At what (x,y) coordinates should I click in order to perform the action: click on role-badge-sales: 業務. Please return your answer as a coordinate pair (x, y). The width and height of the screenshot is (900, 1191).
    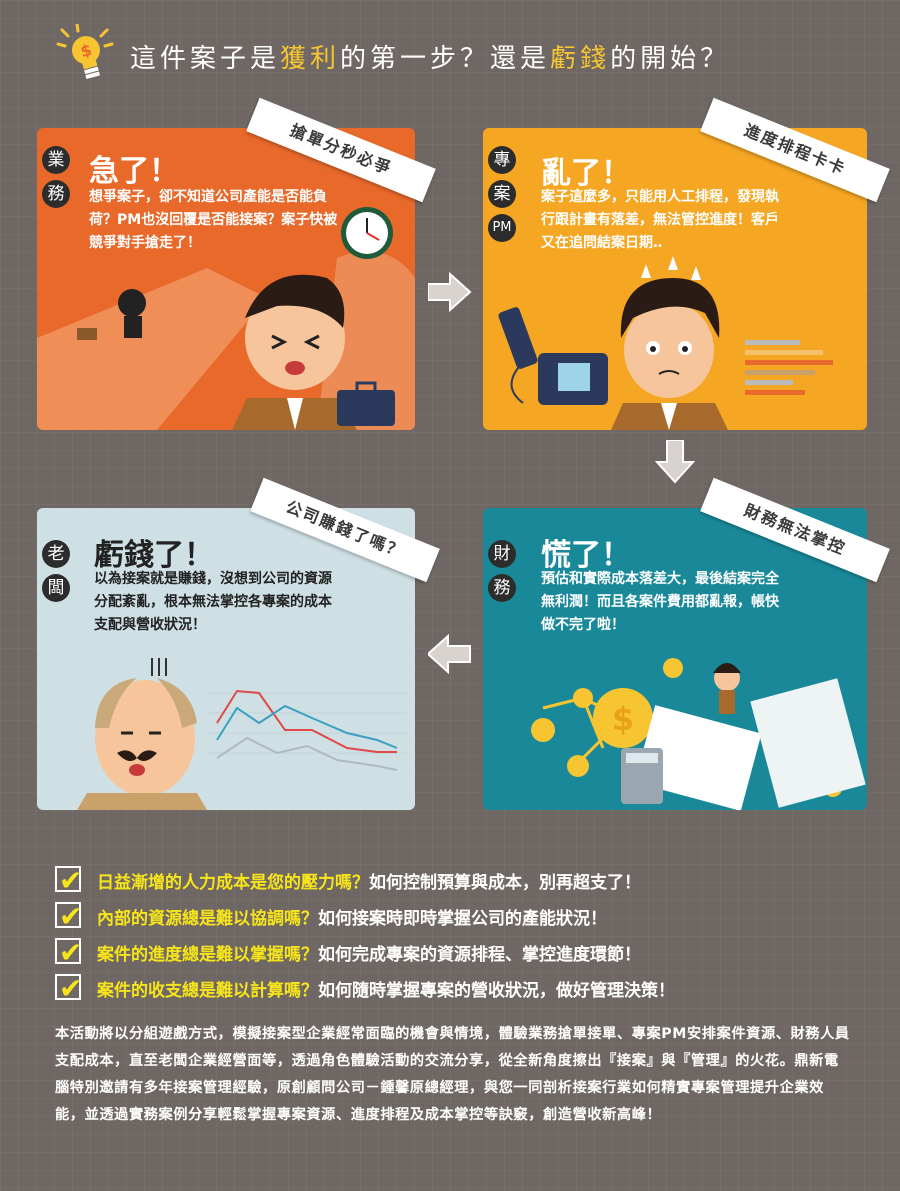
    Looking at the image, I should click on (57, 180).